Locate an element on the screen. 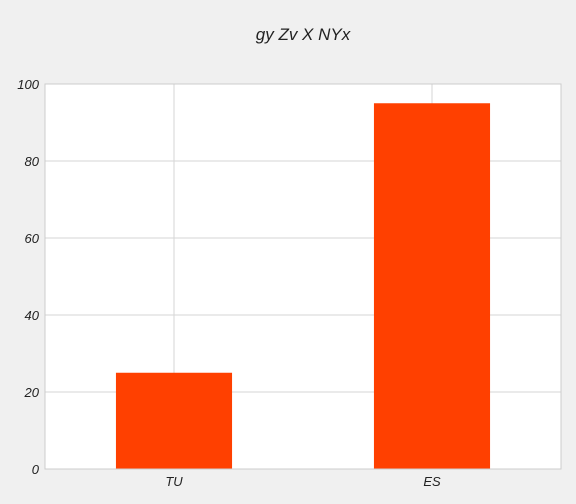 The image size is (576, 504). y-tick-label: 100 is located at coordinates (28, 84).